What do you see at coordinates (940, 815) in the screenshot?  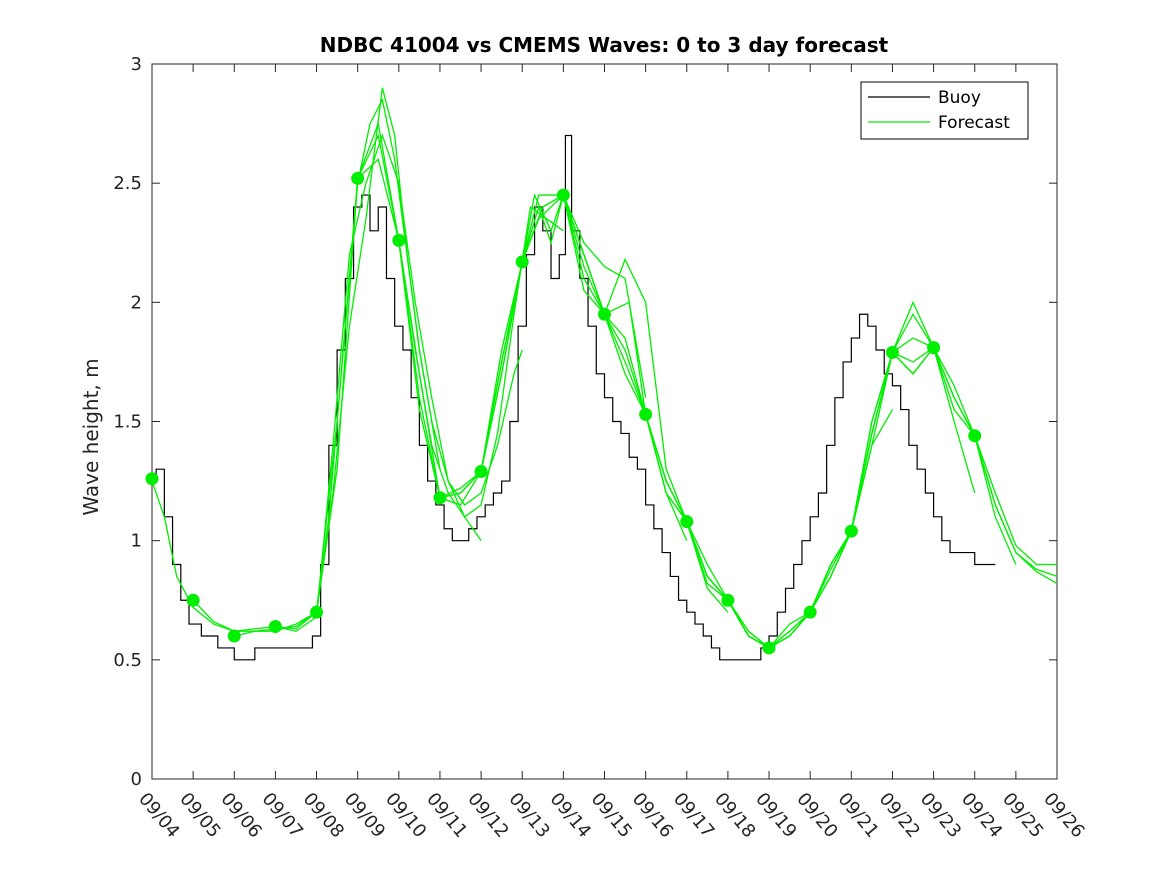 I see `x-tick-label: 09/23` at bounding box center [940, 815].